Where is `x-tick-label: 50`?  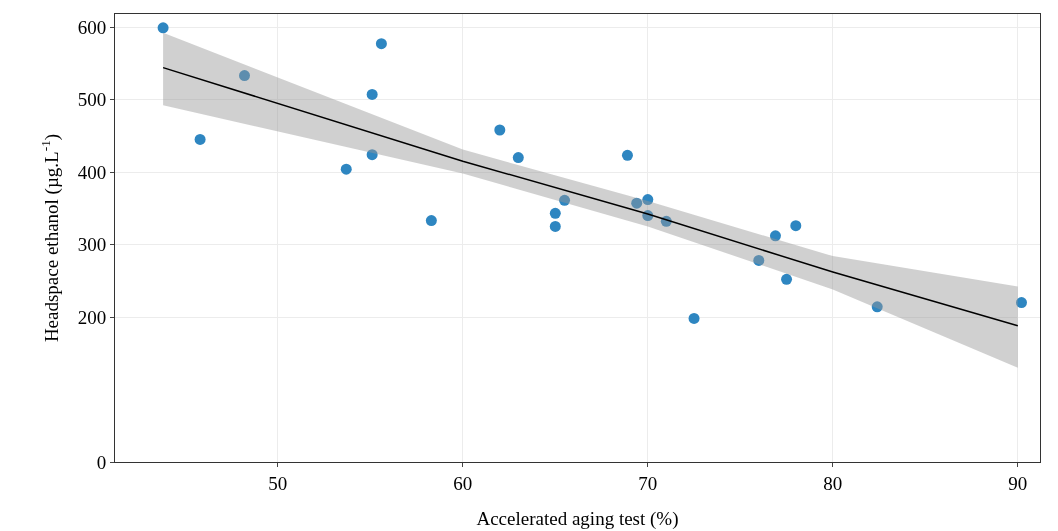 x-tick-label: 50 is located at coordinates (278, 483).